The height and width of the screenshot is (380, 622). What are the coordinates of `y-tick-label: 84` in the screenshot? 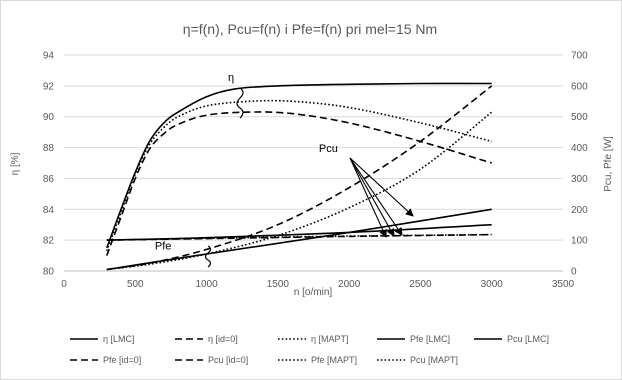 It's located at (49, 210).